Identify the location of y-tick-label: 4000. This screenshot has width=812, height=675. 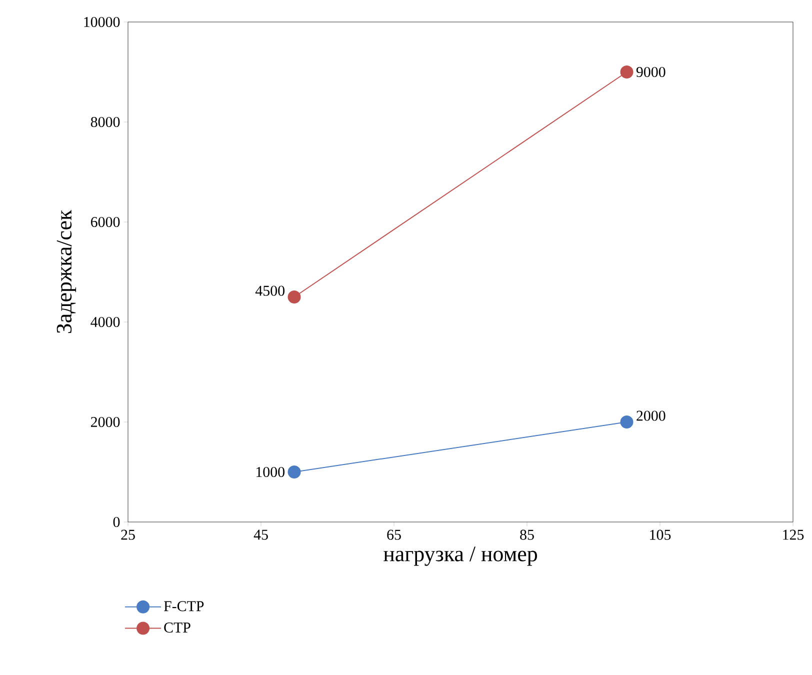
(105, 322).